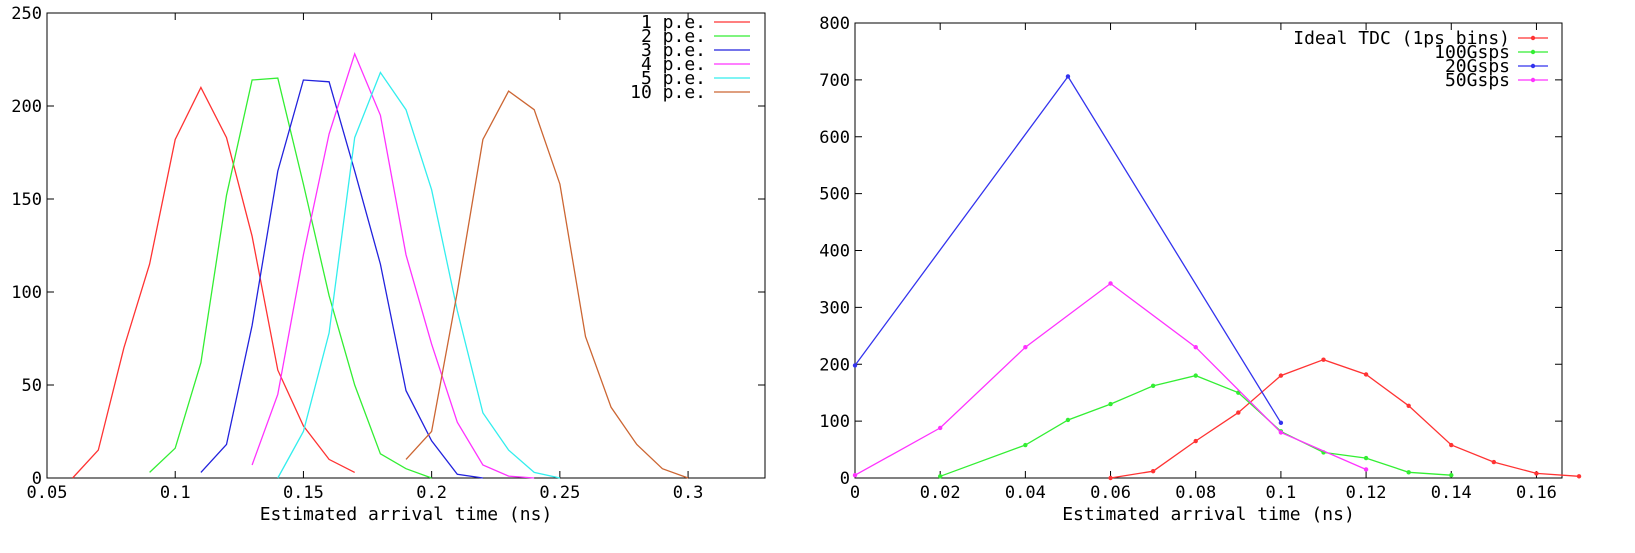  I want to click on x-tick-label: 0.08, so click(1195, 493).